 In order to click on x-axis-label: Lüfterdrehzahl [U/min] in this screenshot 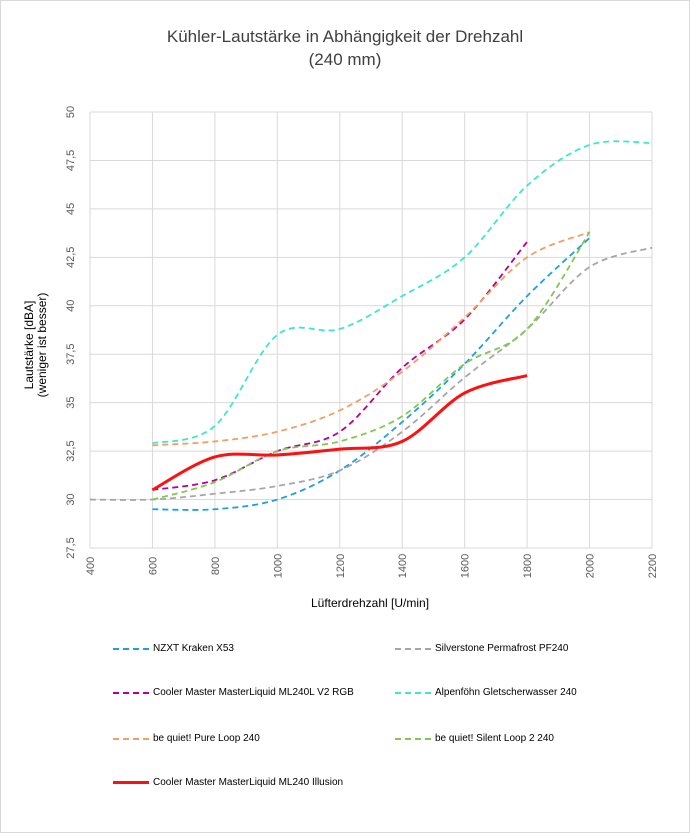, I will do `click(370, 603)`.